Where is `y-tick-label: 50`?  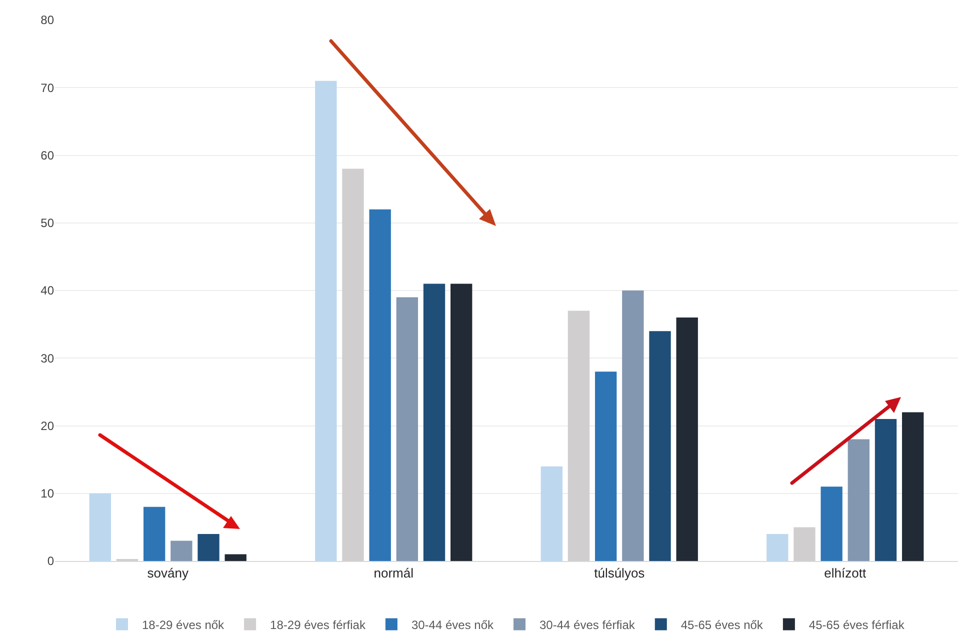 y-tick-label: 50 is located at coordinates (47, 223).